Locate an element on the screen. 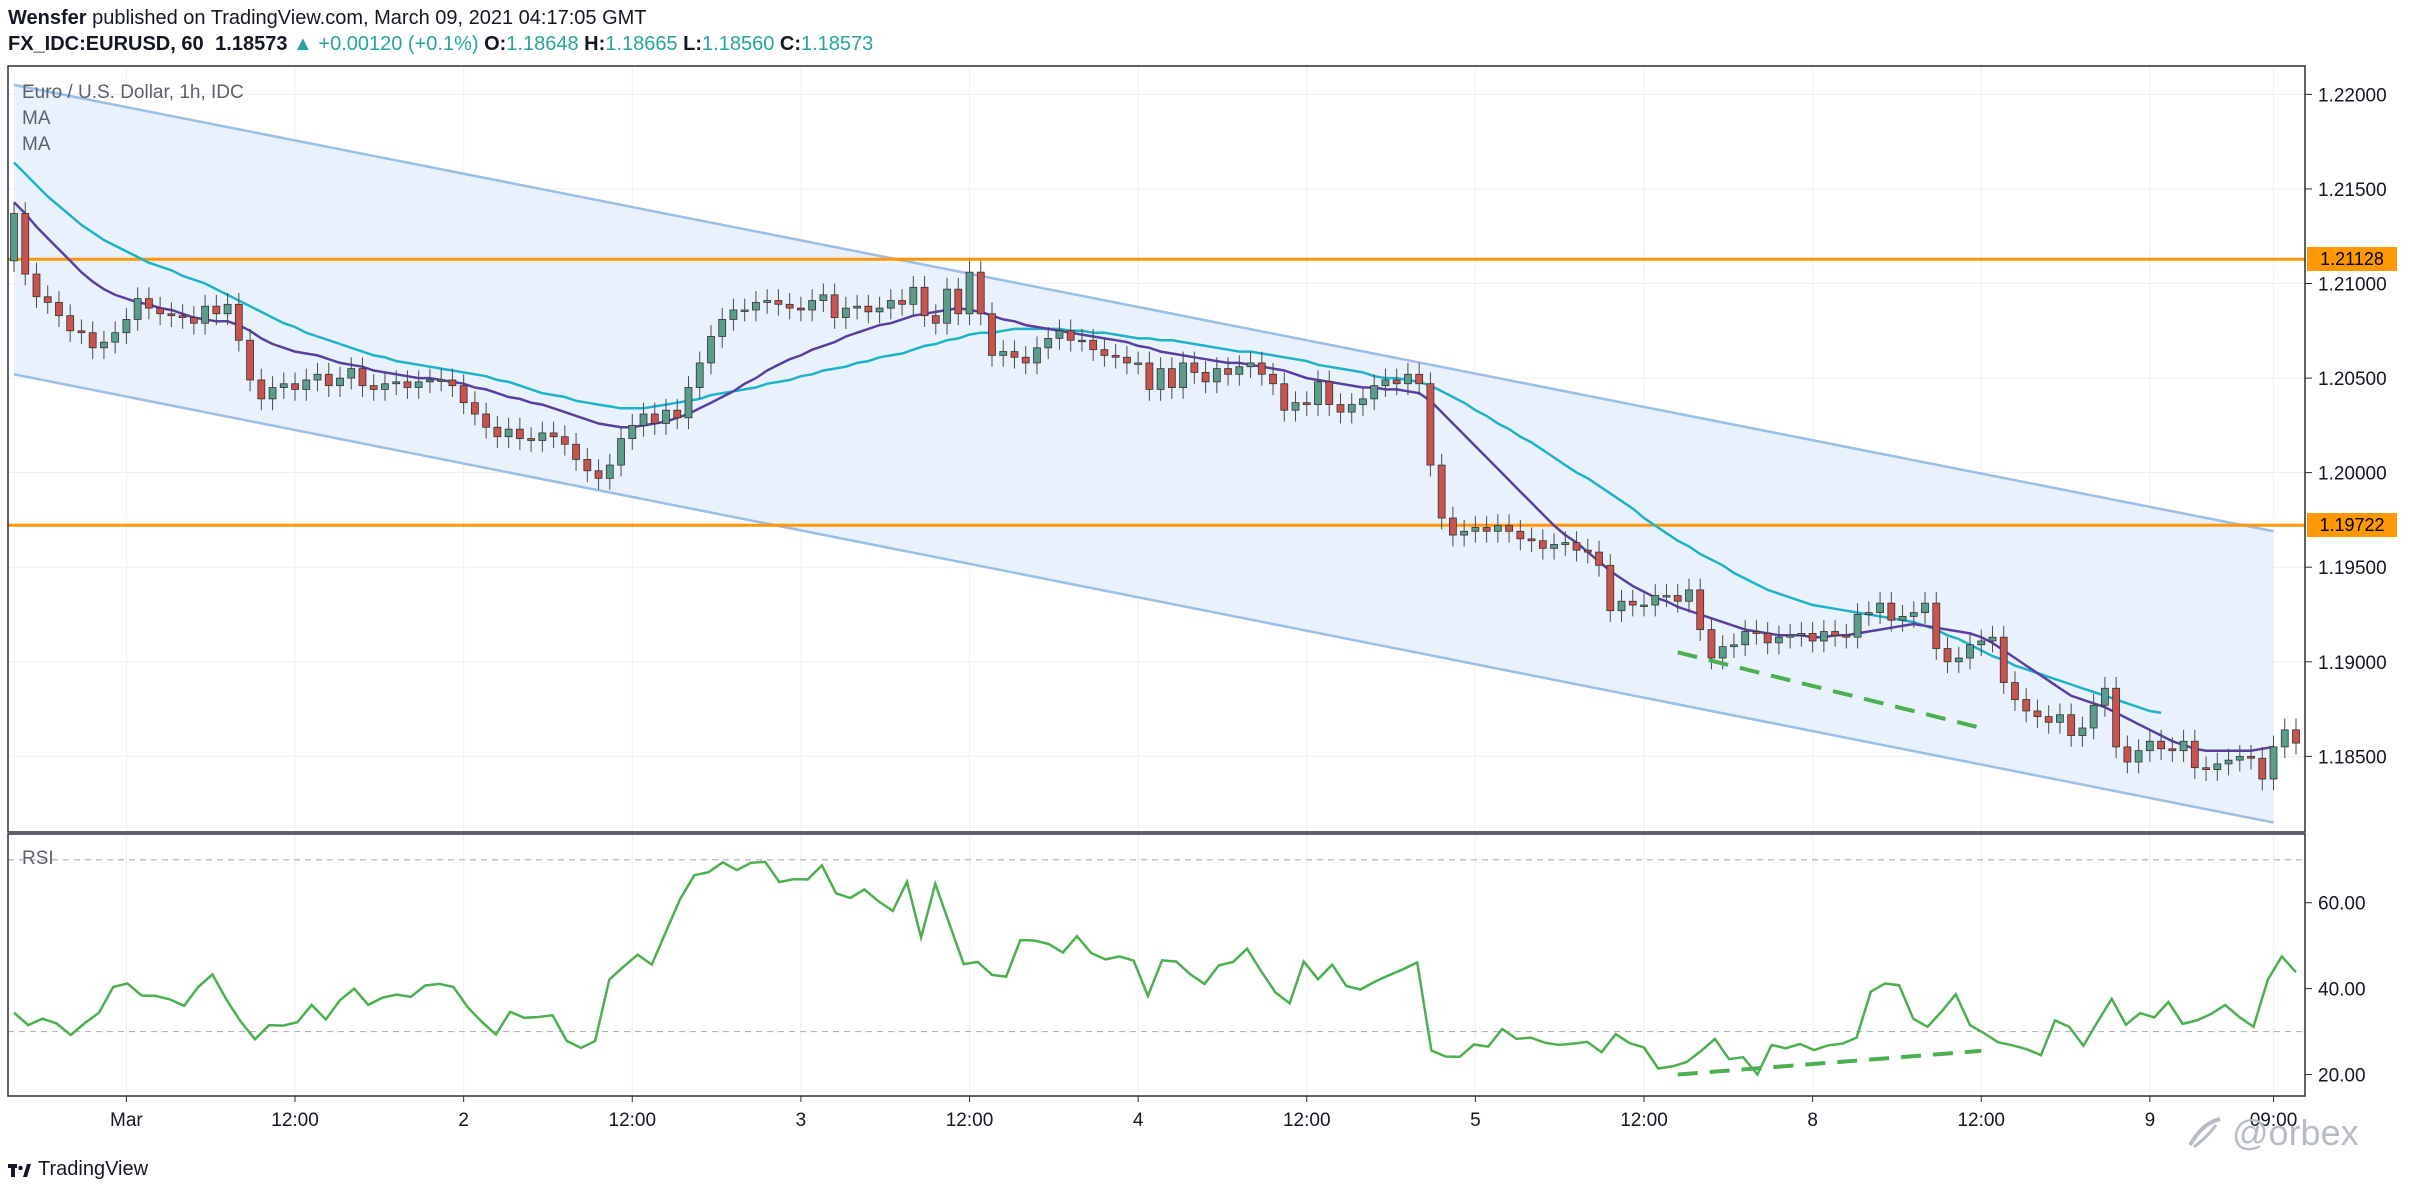 Image resolution: width=2415 pixels, height=1199 pixels. time-tick-label: 09:00 is located at coordinates (2274, 1120).